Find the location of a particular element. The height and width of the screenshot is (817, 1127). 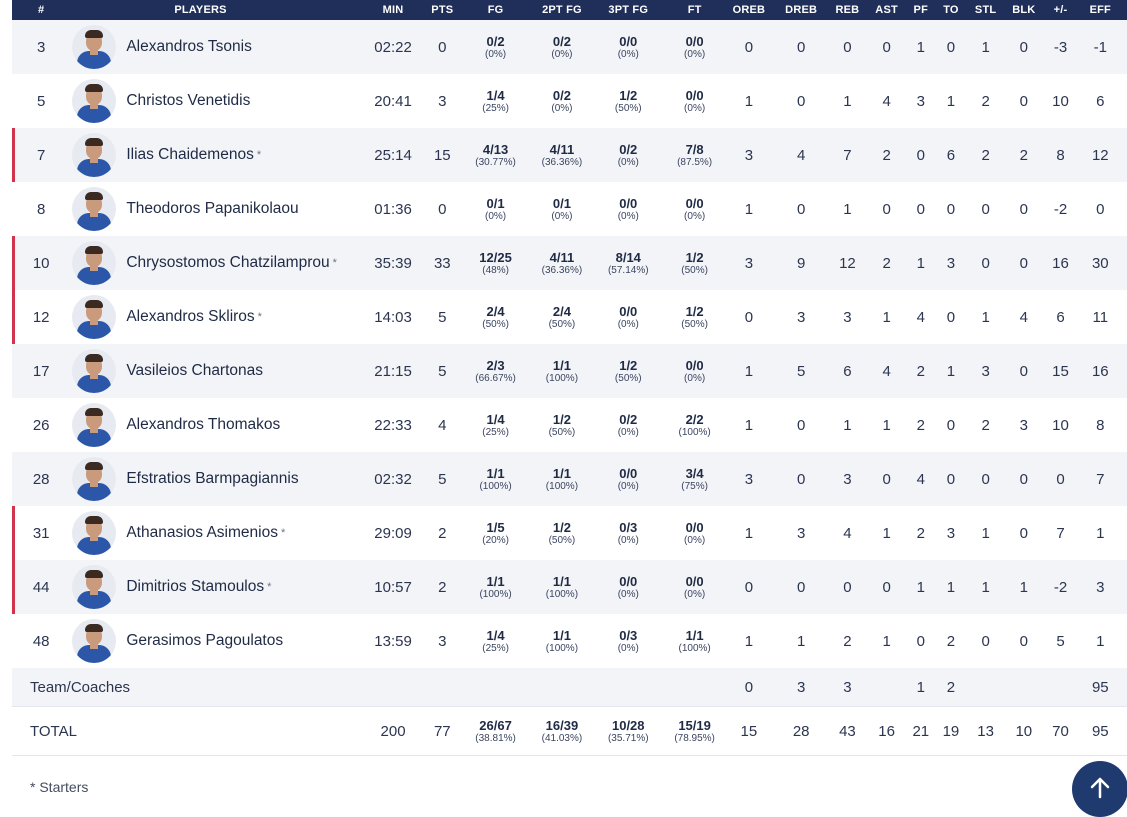

column-header: 3PT FG is located at coordinates (628, 10).